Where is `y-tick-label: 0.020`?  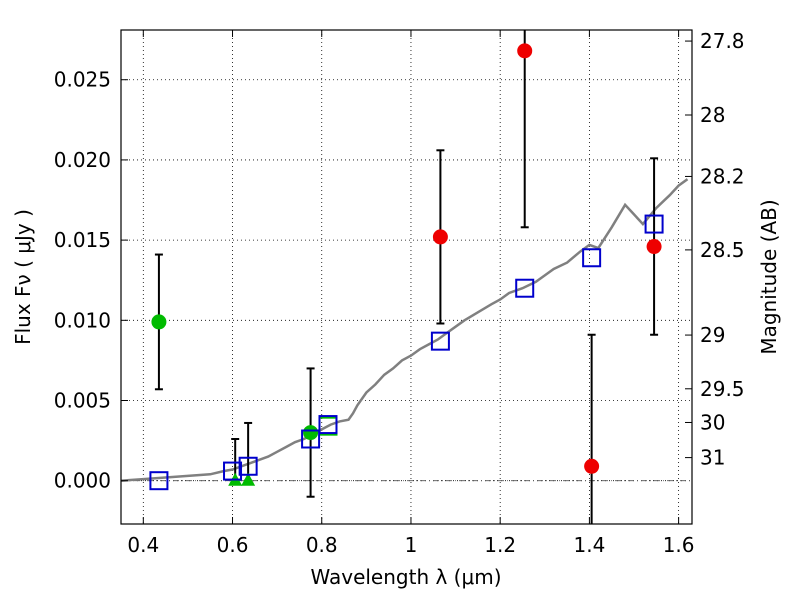 y-tick-label: 0.020 is located at coordinates (82, 160).